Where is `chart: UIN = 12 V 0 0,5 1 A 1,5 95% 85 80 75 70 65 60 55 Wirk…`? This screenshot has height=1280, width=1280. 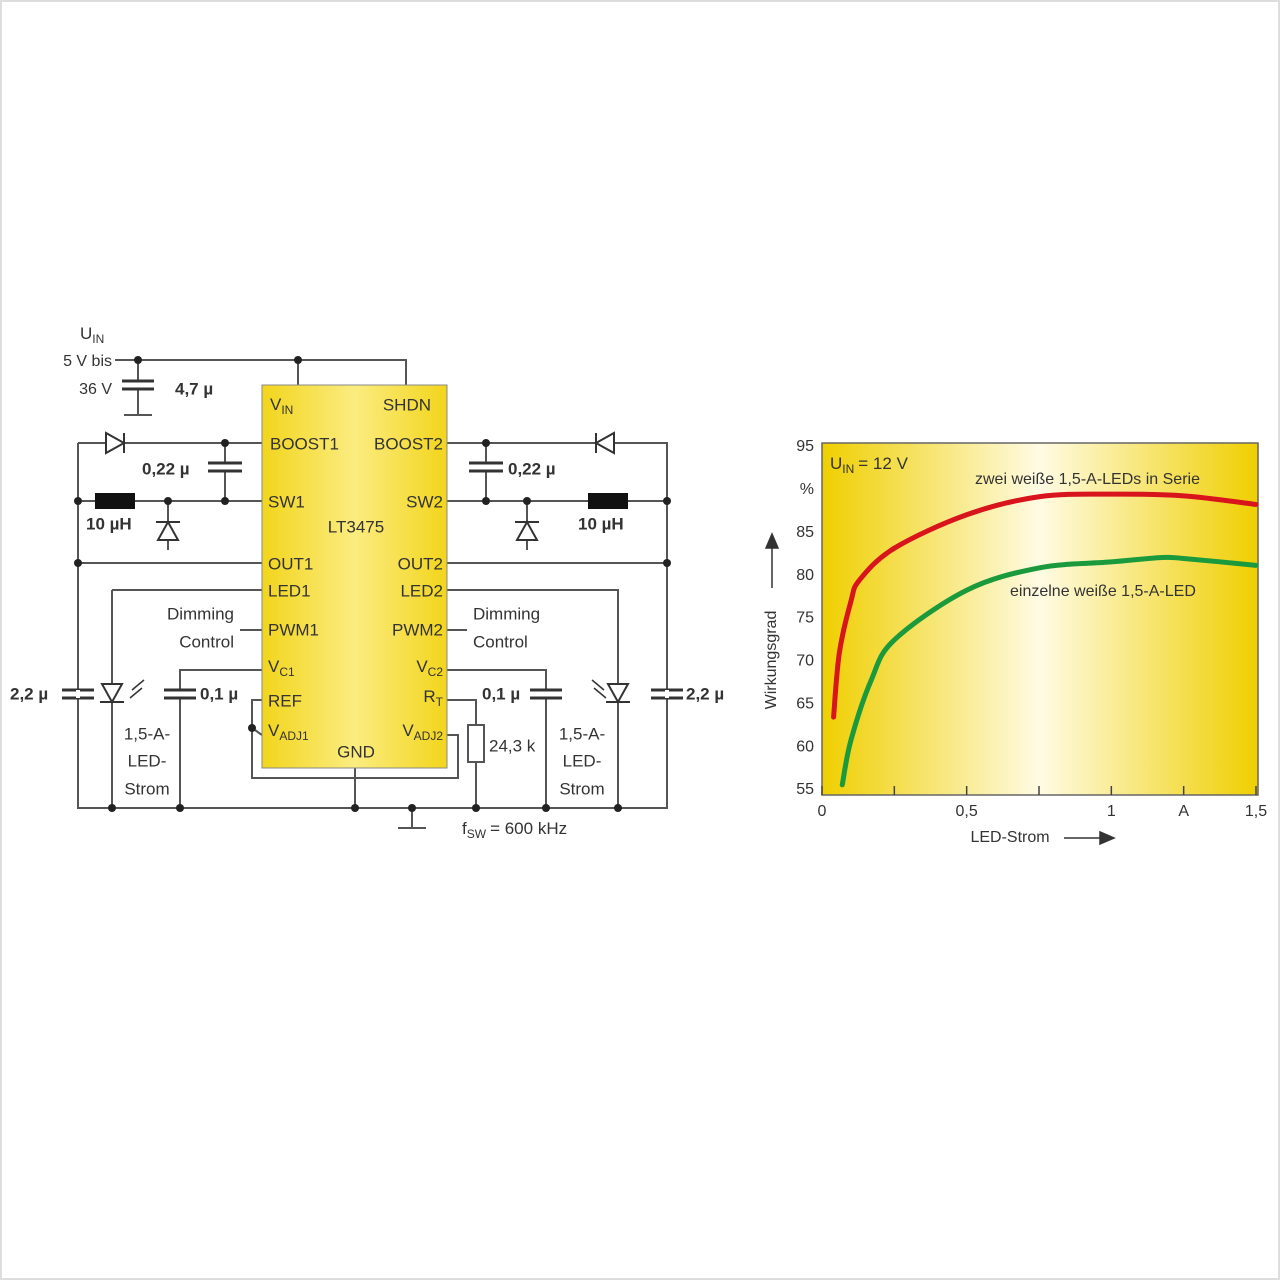
chart: UIN = 12 V 0 0,5 1 A 1,5 95% 85 80 75 70 65 60 55 Wirk… is located at coordinates (1015, 642).